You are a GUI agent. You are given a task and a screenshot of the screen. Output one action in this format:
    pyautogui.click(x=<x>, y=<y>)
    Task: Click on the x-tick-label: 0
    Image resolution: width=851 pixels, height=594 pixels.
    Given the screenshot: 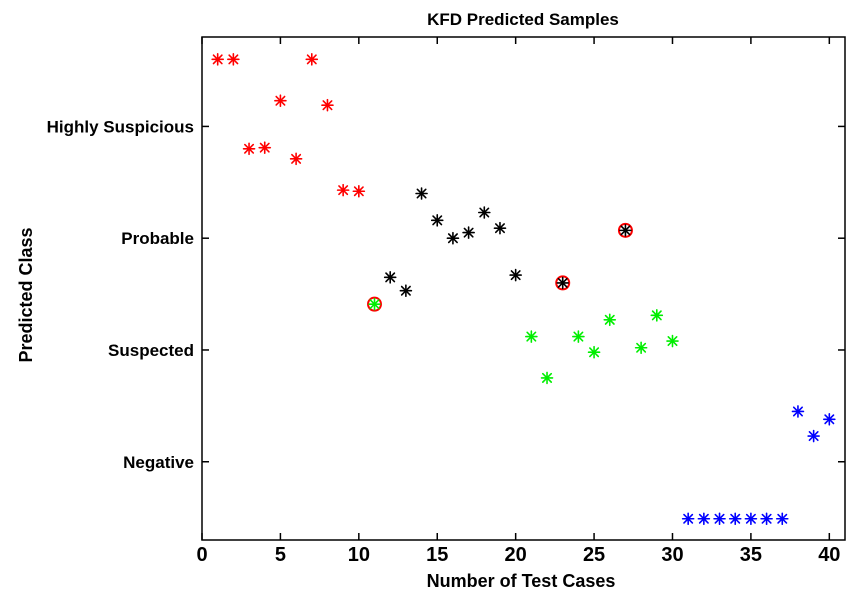 What is the action you would take?
    pyautogui.click(x=201, y=555)
    